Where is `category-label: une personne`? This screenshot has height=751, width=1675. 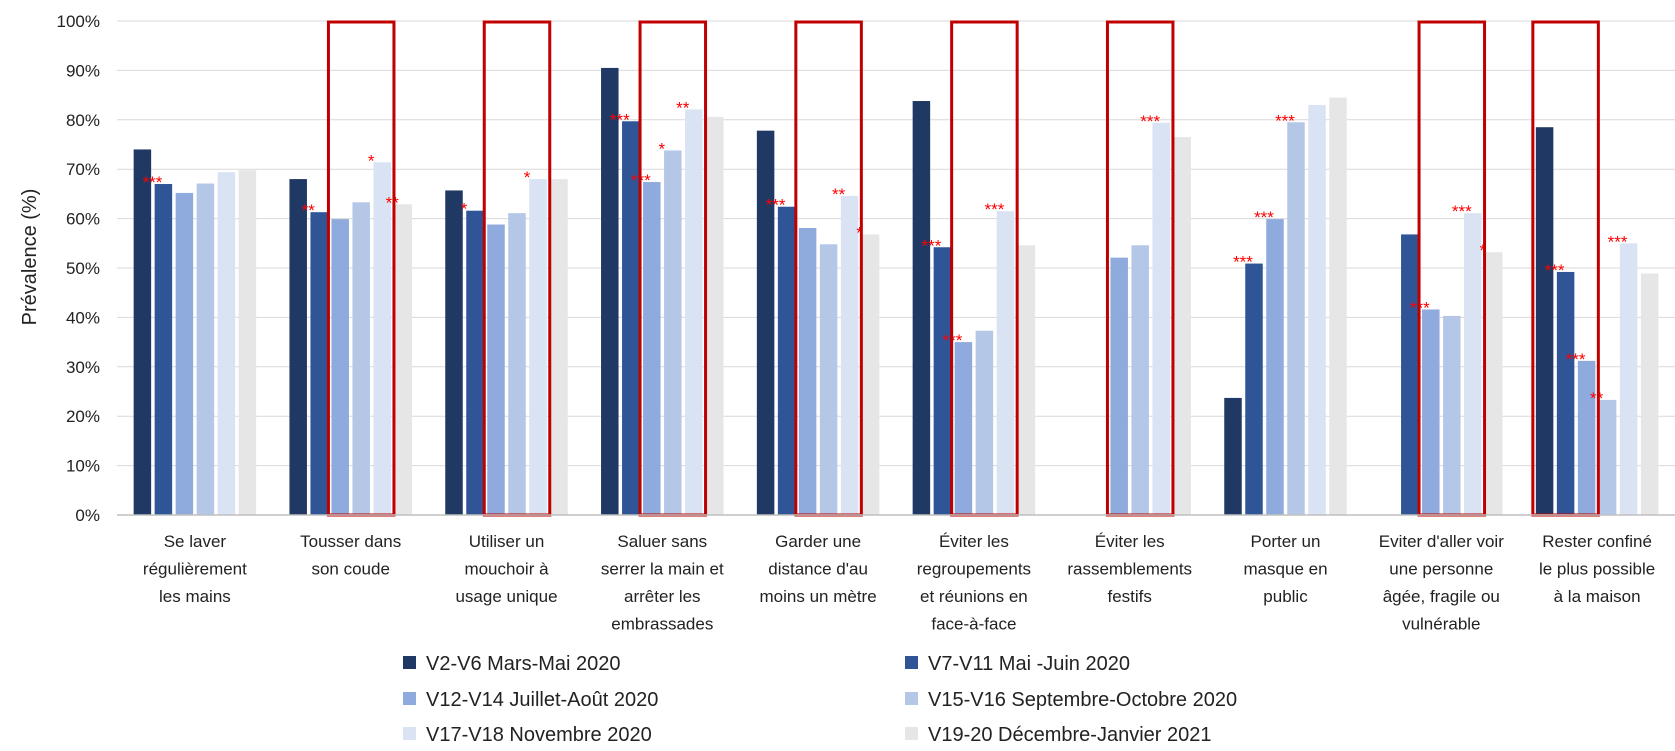
category-label: une personne is located at coordinates (1441, 569).